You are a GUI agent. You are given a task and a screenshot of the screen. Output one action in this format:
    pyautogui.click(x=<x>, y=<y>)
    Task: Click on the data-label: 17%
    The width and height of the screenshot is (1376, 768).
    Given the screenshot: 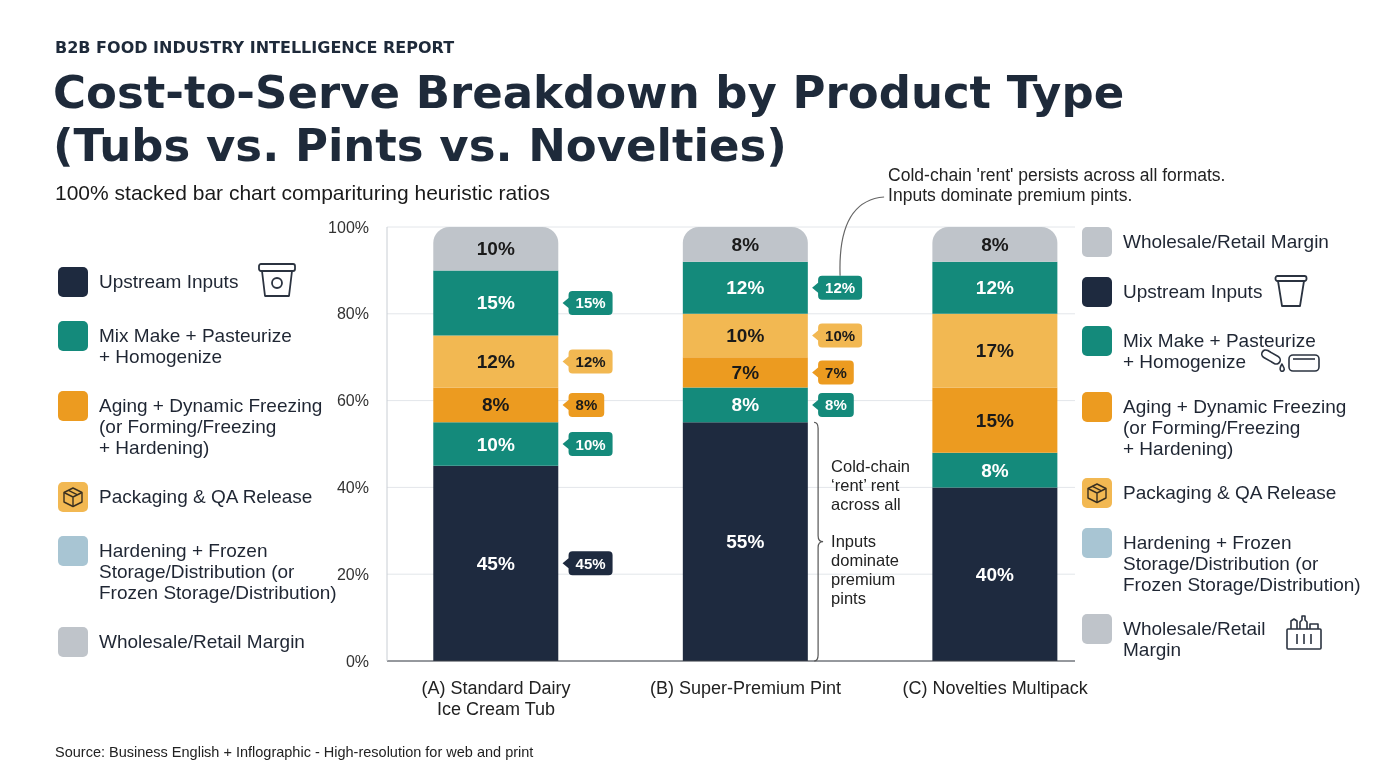 What is the action you would take?
    pyautogui.click(x=994, y=351)
    